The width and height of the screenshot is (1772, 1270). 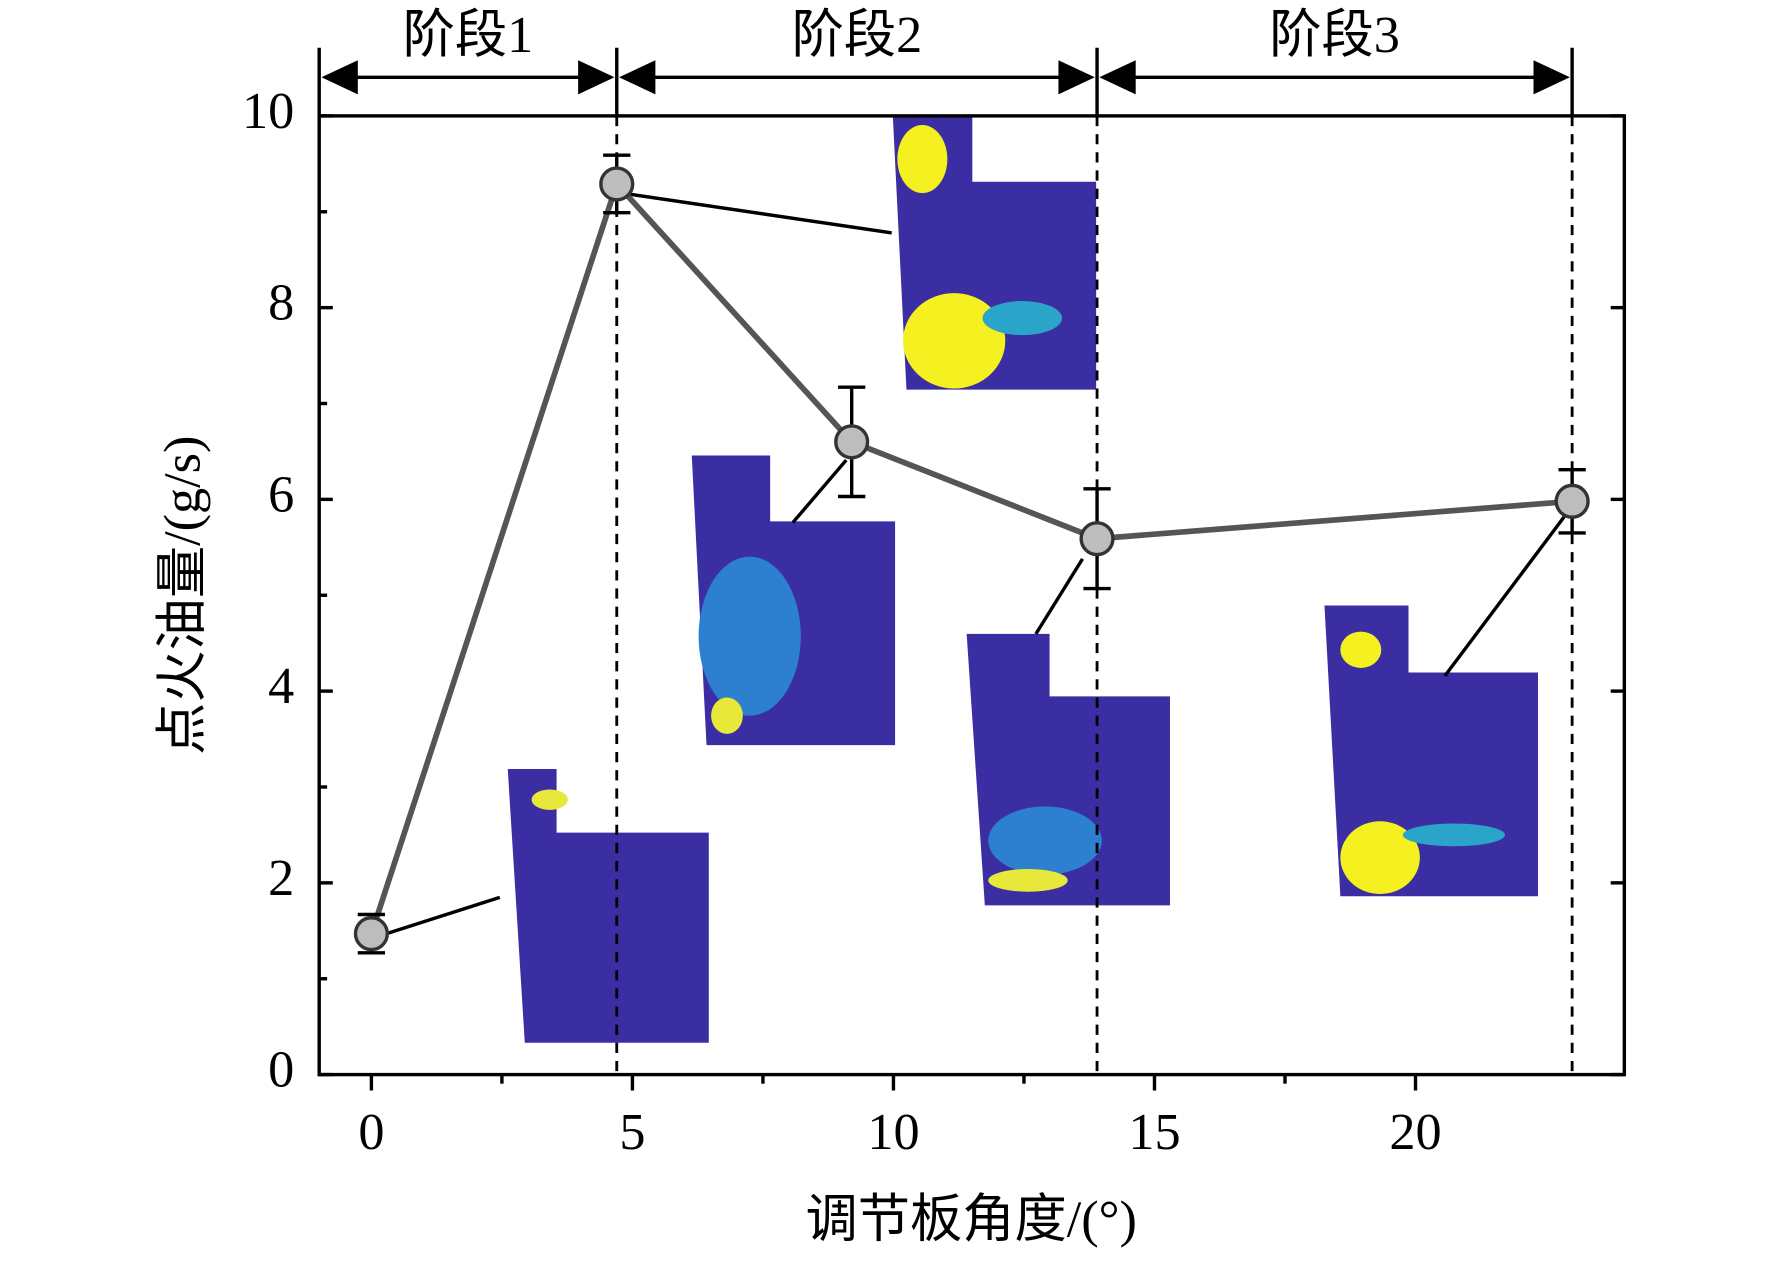 I want to click on y-tick-label: 8, so click(x=281, y=303).